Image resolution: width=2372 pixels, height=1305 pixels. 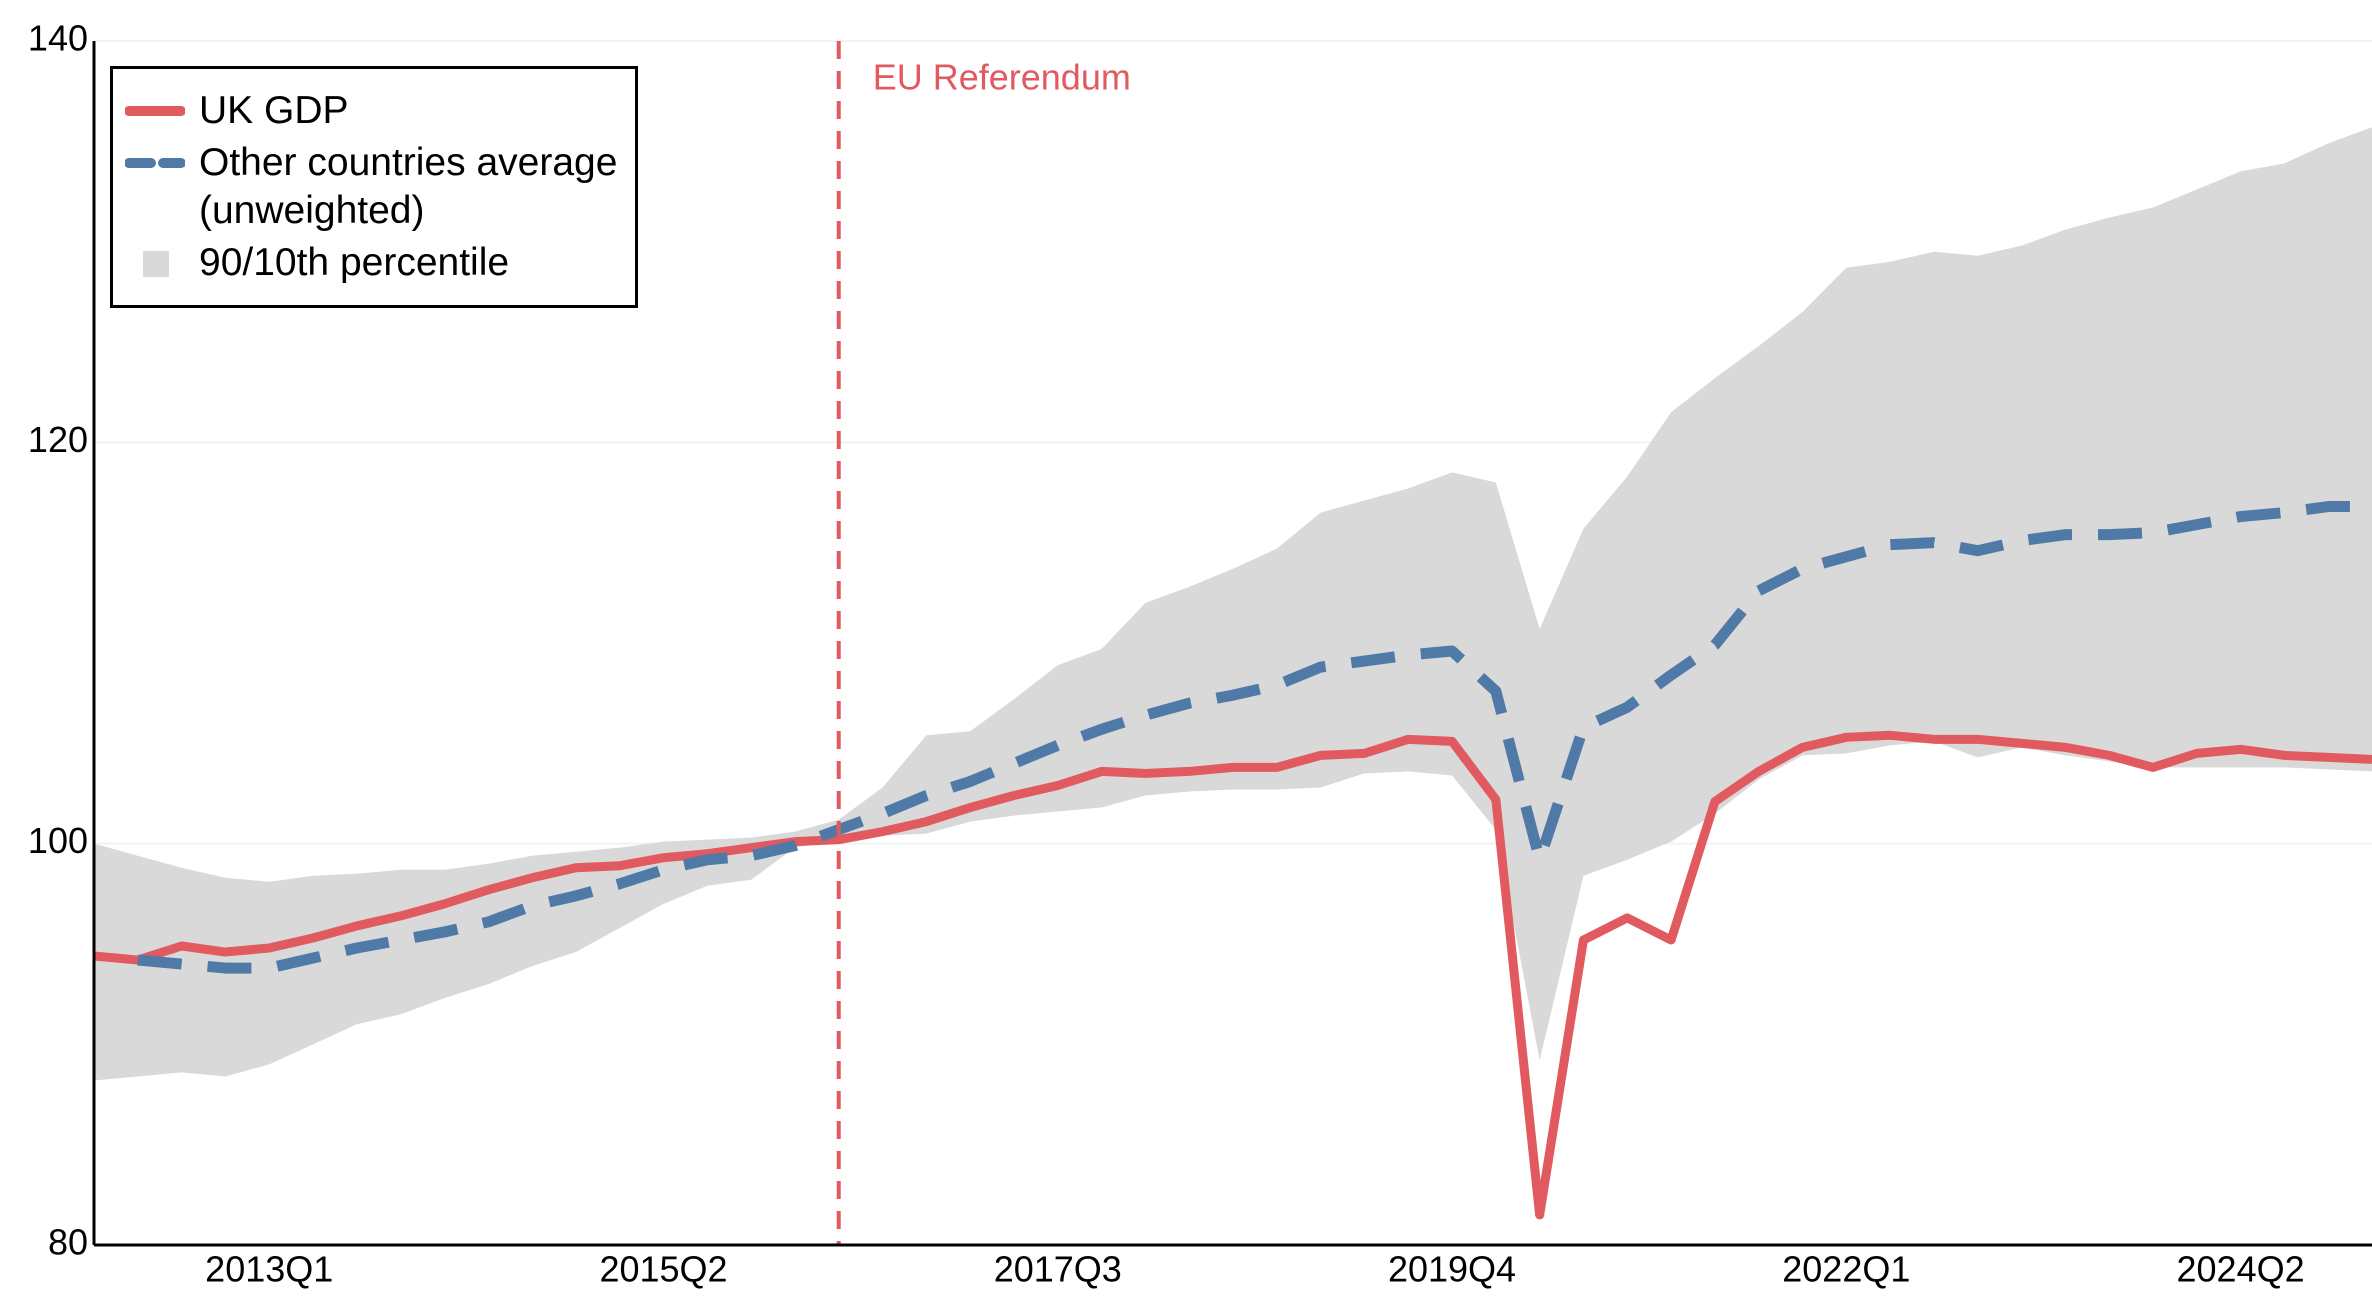 I want to click on x-tick-label: 2017Q3, so click(x=1058, y=1269).